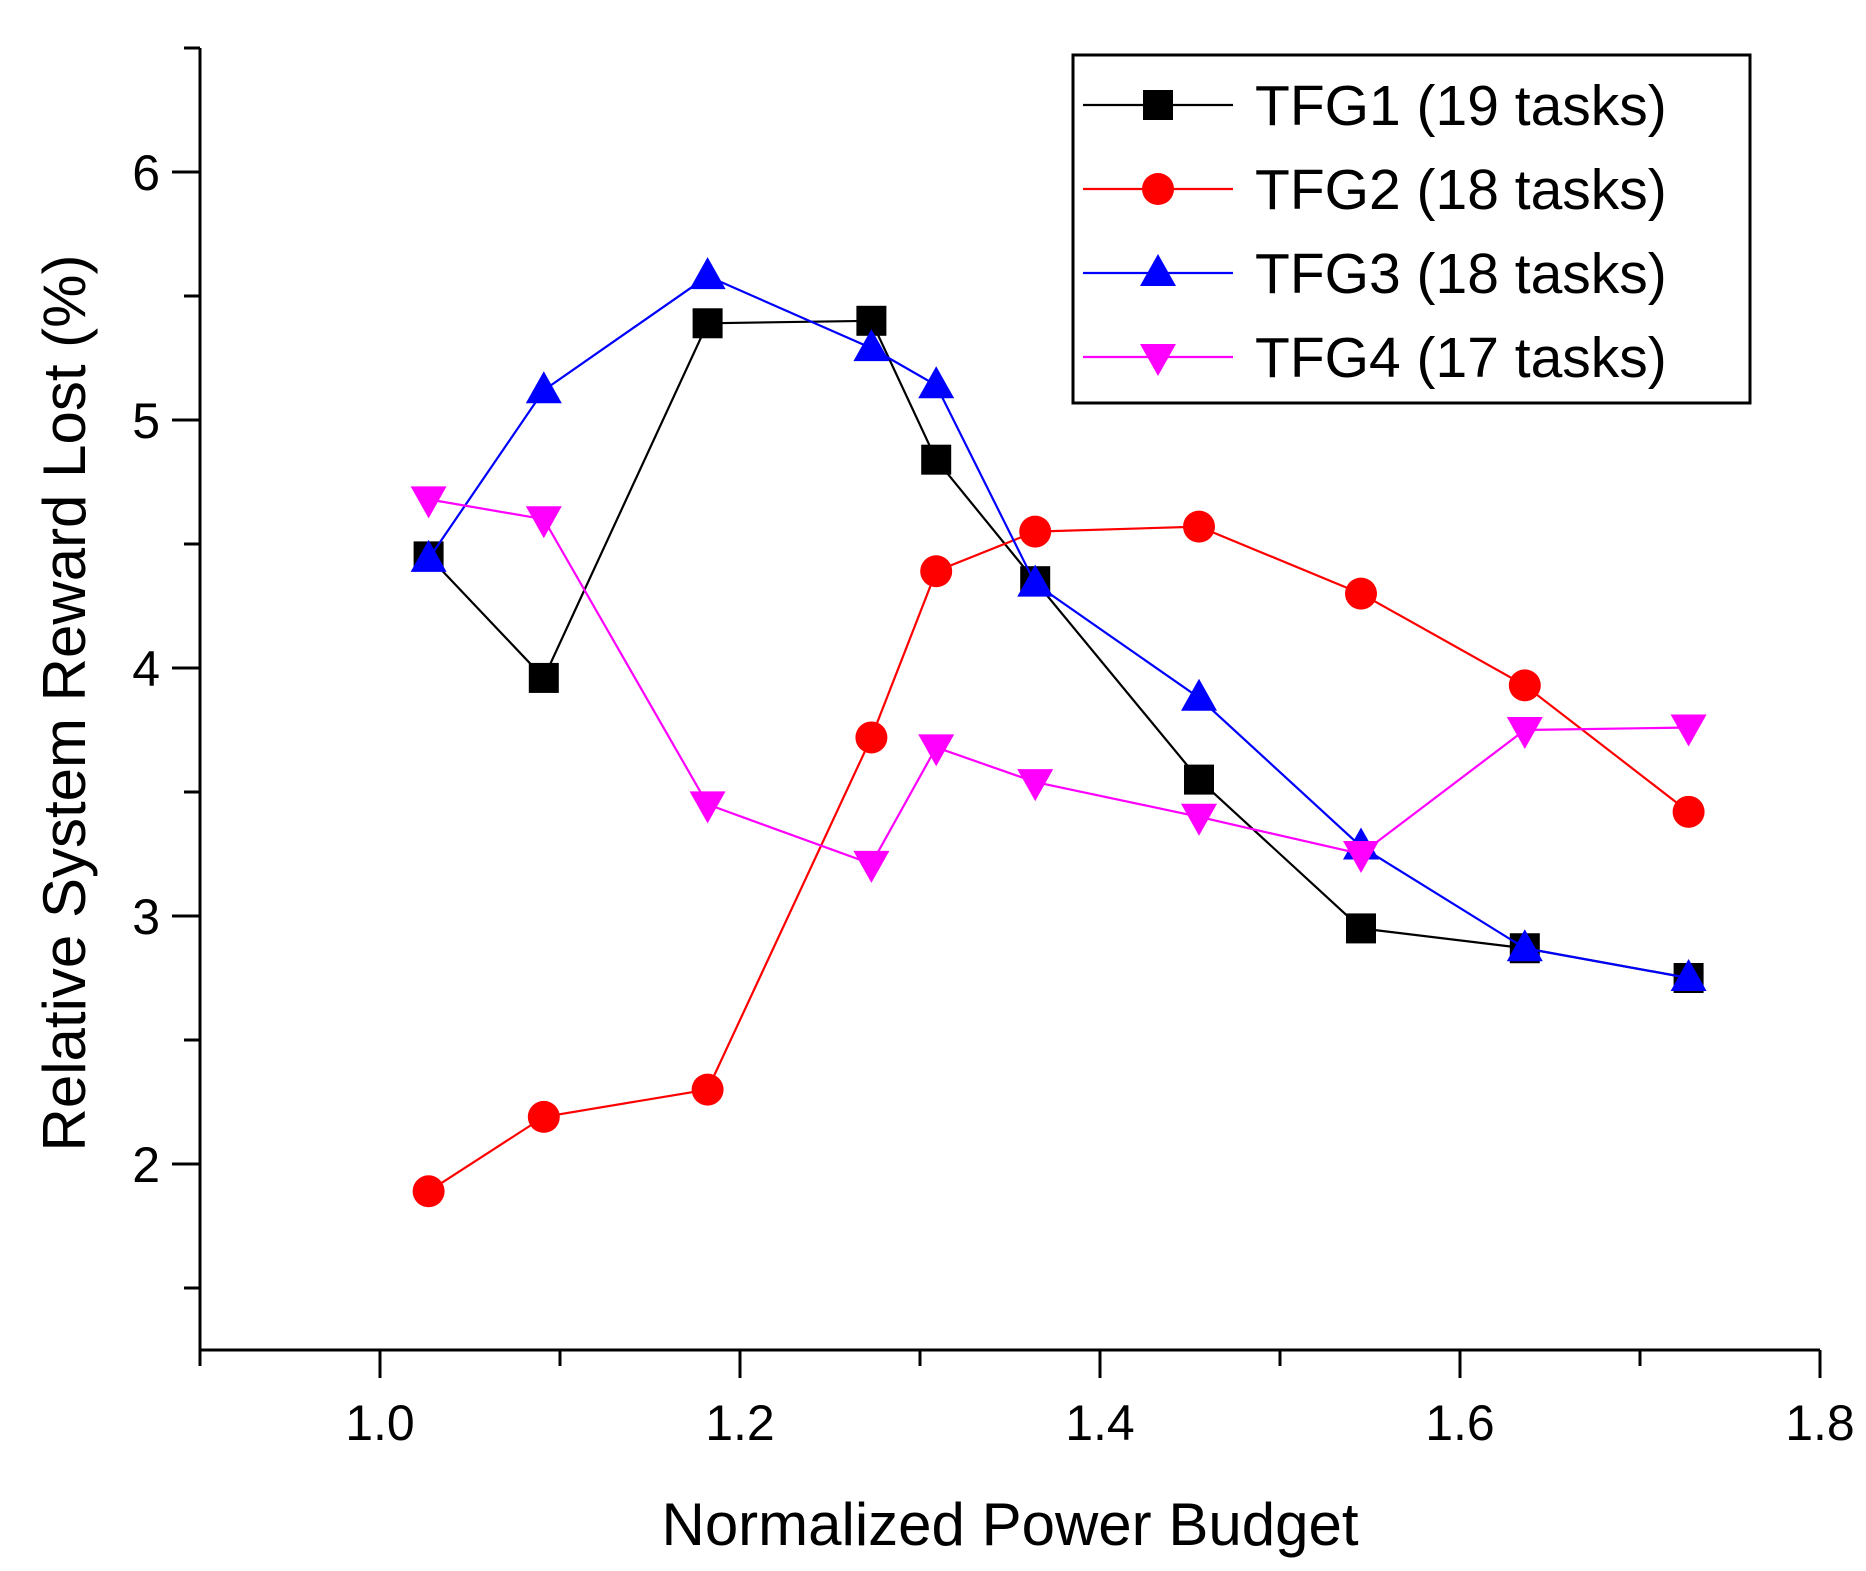 The width and height of the screenshot is (1866, 1571). What do you see at coordinates (1026, 1400) in the screenshot?
I see `x-ticks: 1.0 1.2 1.4 1.6 1.8` at bounding box center [1026, 1400].